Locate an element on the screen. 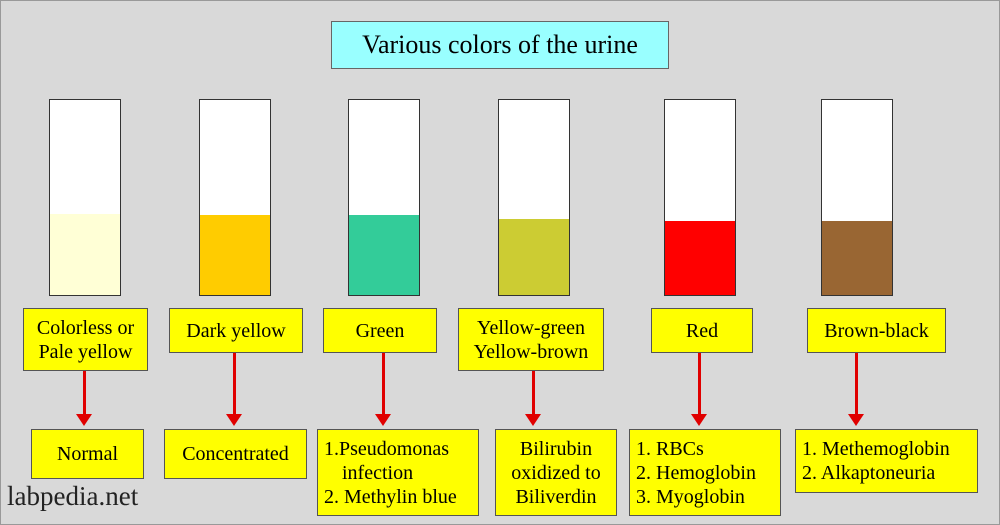 The image size is (1000, 525). cause-line: 2. Hemoglobin is located at coordinates (696, 472).